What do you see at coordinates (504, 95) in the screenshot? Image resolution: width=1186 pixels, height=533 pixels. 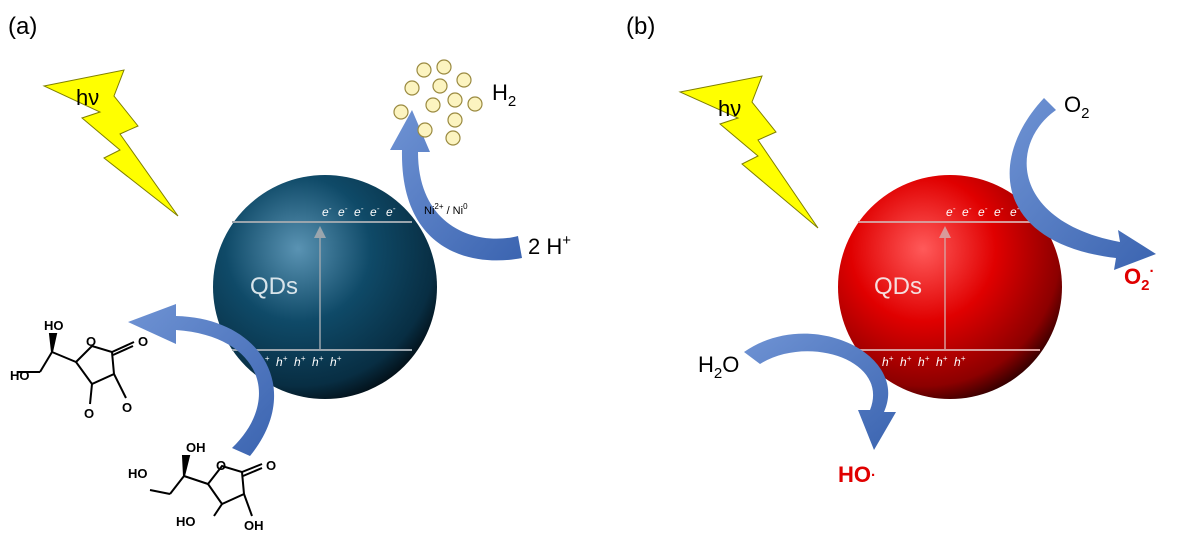 I see `product-h2-label: H2` at bounding box center [504, 95].